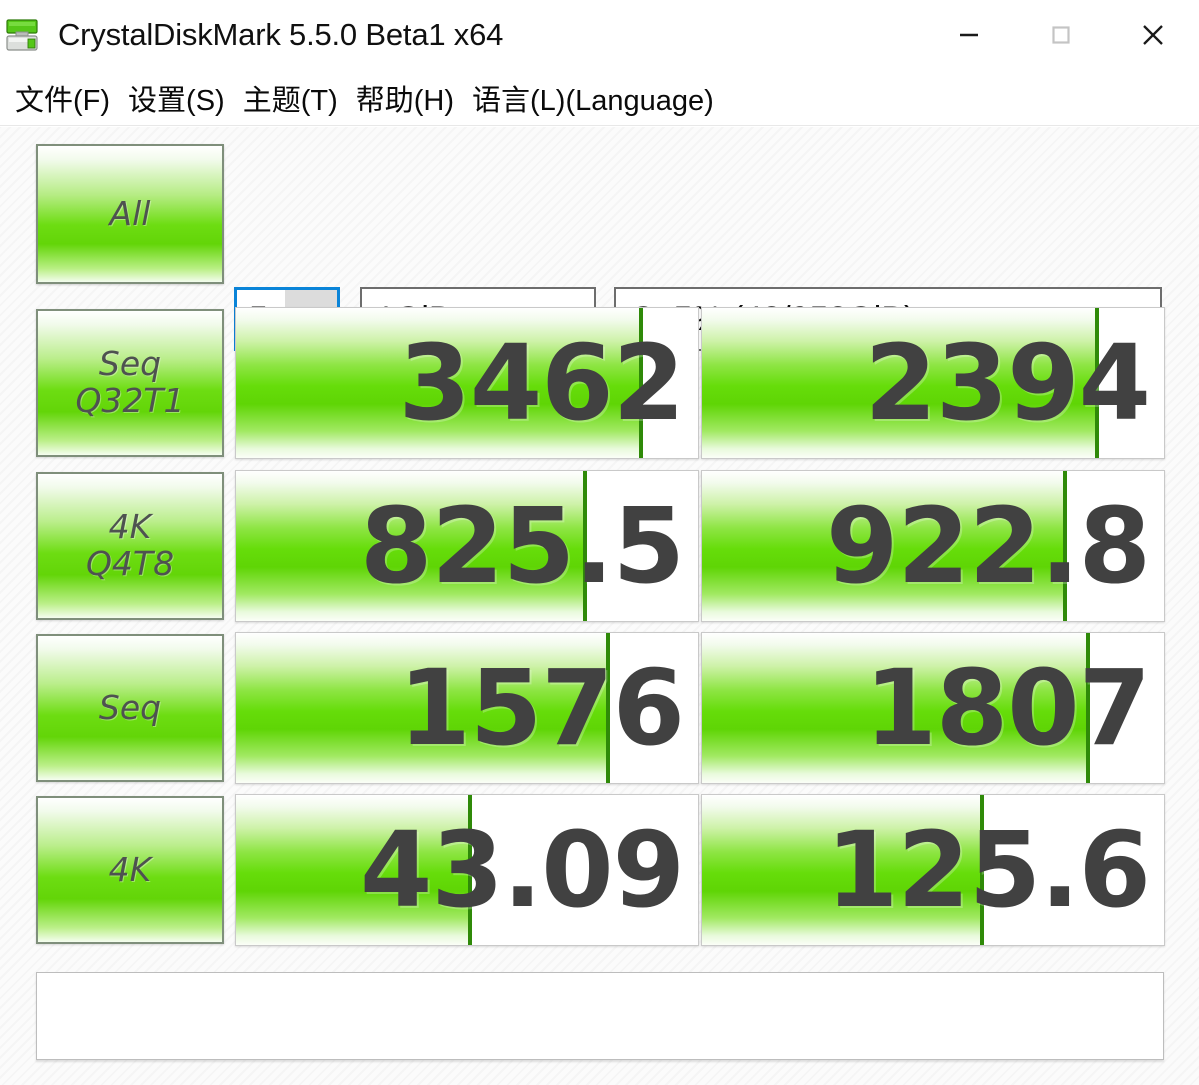 The width and height of the screenshot is (1199, 1085). What do you see at coordinates (176, 100) in the screenshot?
I see `menu-item-settings: 设置(S)` at bounding box center [176, 100].